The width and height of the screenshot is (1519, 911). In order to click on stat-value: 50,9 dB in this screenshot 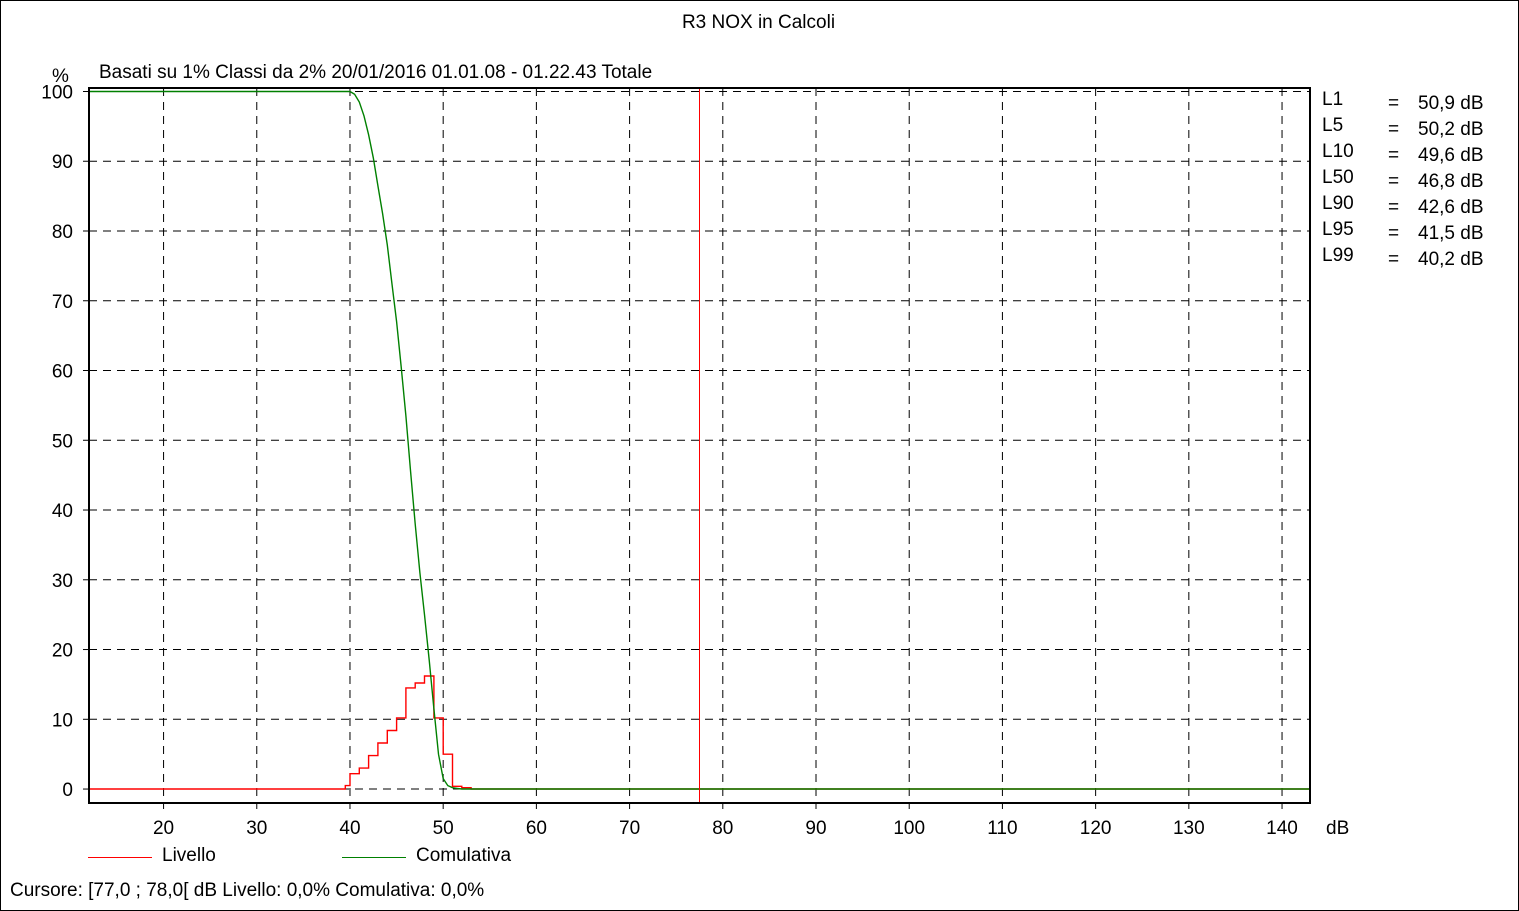, I will do `click(1451, 103)`.